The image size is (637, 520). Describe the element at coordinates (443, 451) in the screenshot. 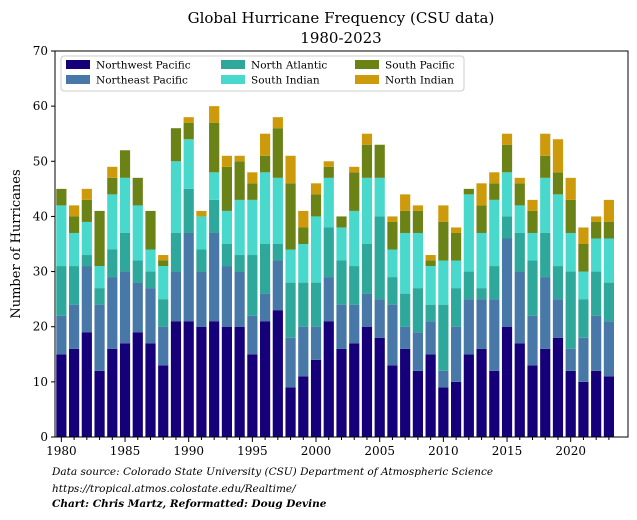

I see `x-tick-label-2010: 2010` at that location.